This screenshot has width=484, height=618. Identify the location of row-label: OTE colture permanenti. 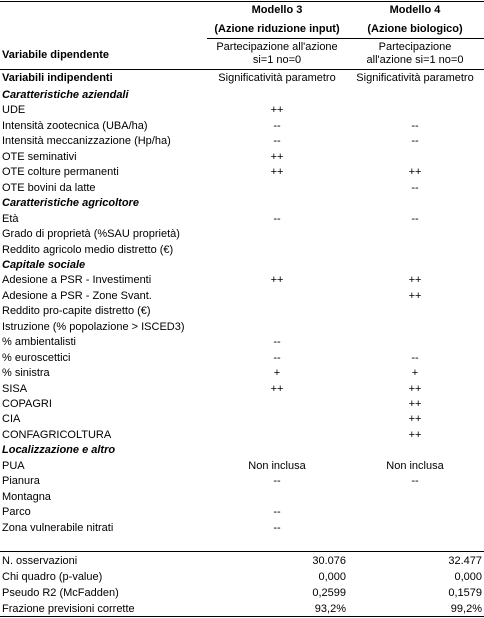
(60, 172).